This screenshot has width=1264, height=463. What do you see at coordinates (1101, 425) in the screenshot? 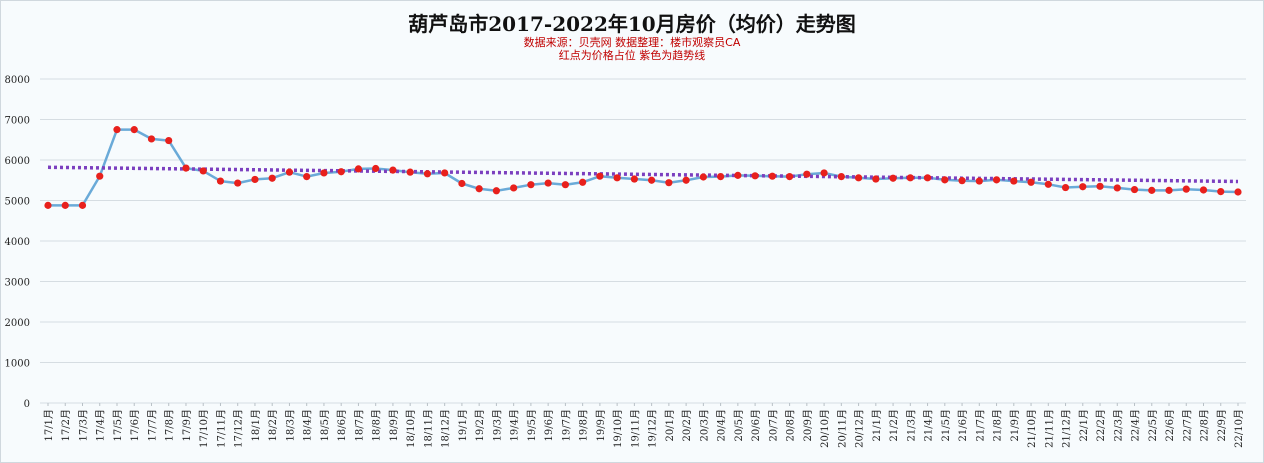
I see `x-tick-label: 22/2月` at bounding box center [1101, 425].